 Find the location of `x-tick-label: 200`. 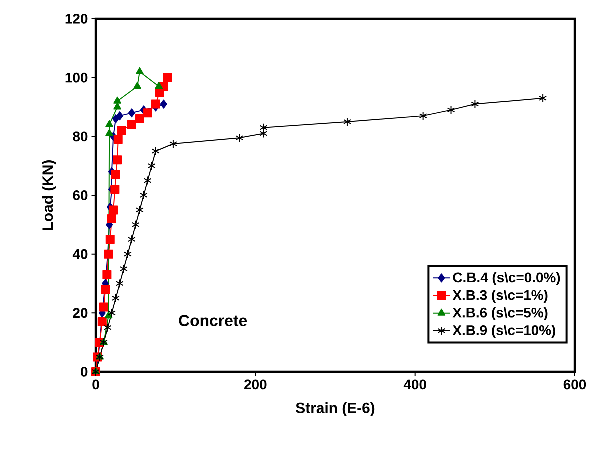

x-tick-label: 200 is located at coordinates (255, 385).